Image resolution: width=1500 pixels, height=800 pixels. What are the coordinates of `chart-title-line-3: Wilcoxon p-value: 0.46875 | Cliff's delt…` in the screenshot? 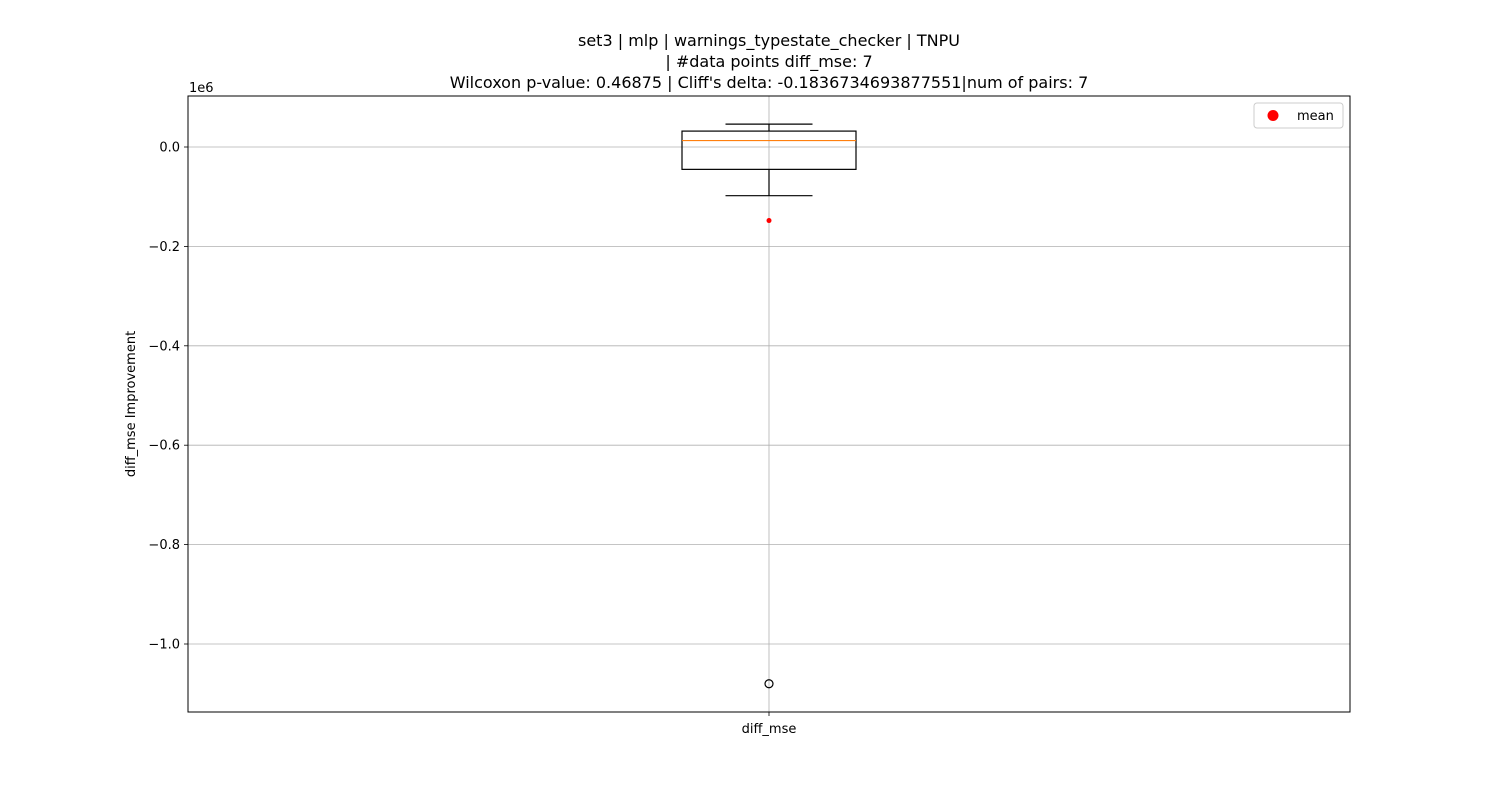 It's located at (769, 82).